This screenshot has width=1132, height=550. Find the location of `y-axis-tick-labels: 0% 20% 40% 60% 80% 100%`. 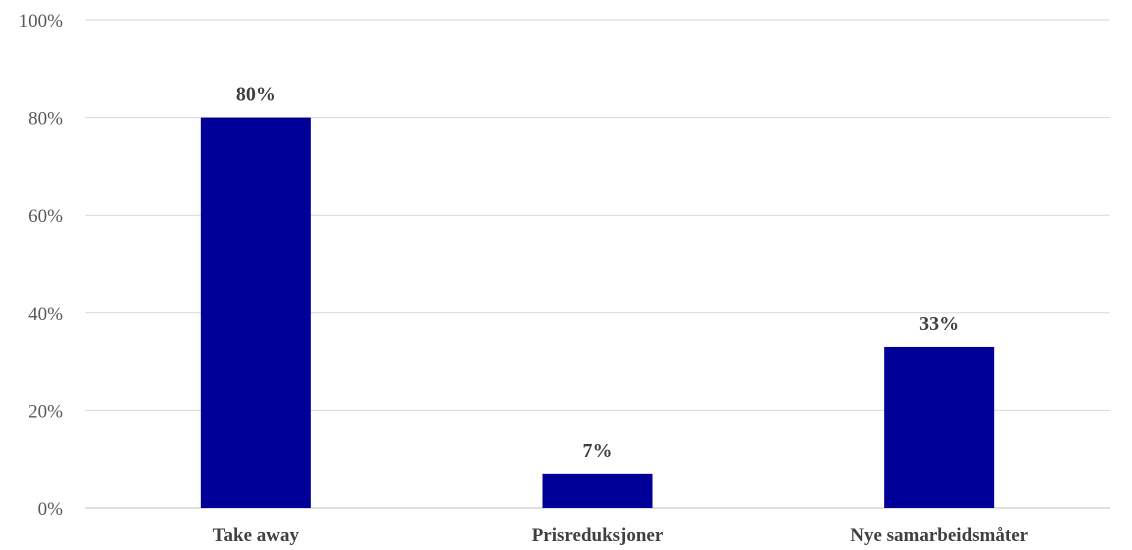

y-axis-tick-labels: 0% 20% 40% 60% 80% 100% is located at coordinates (41, 265).